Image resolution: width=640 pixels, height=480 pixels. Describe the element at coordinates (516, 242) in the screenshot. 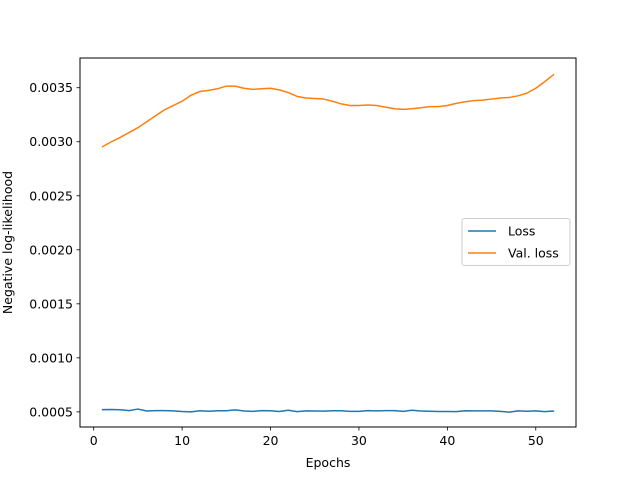

I see `legend: Loss Val. loss` at that location.